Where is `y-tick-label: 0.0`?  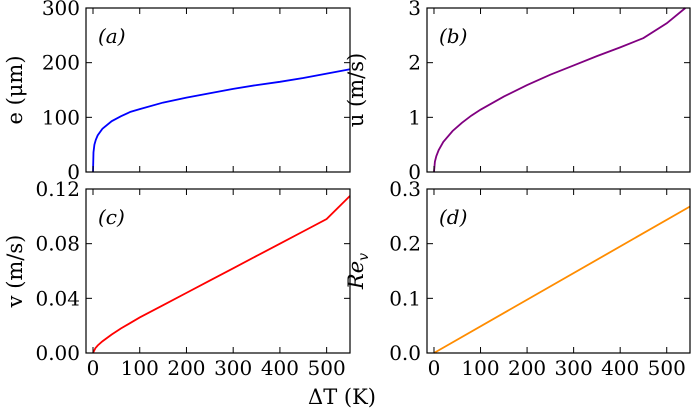 y-tick-label: 0.0 is located at coordinates (405, 353).